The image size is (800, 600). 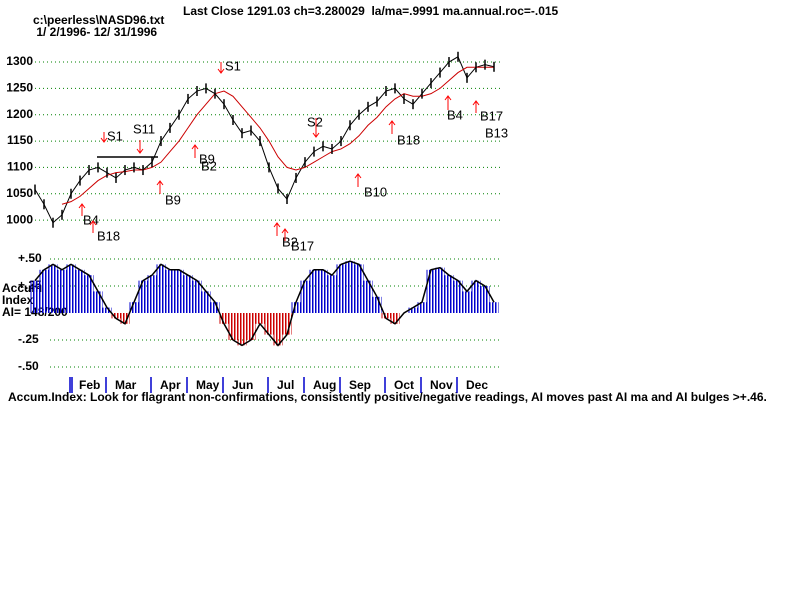 What do you see at coordinates (18, 300) in the screenshot?
I see `panel-label: Index` at bounding box center [18, 300].